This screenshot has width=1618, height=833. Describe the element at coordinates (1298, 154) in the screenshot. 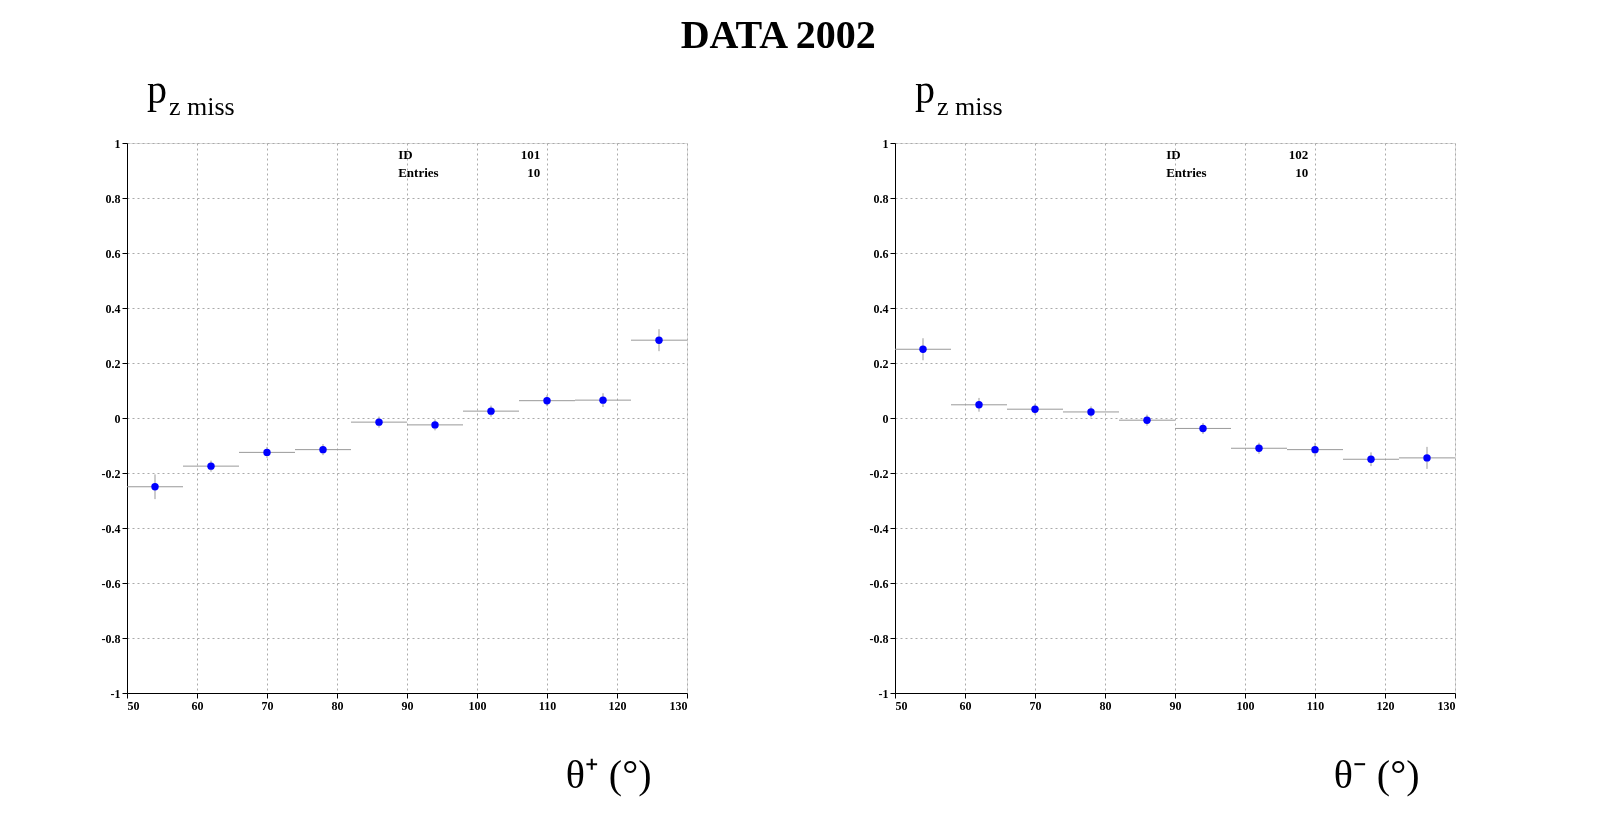

I see `annotation: 102` at that location.